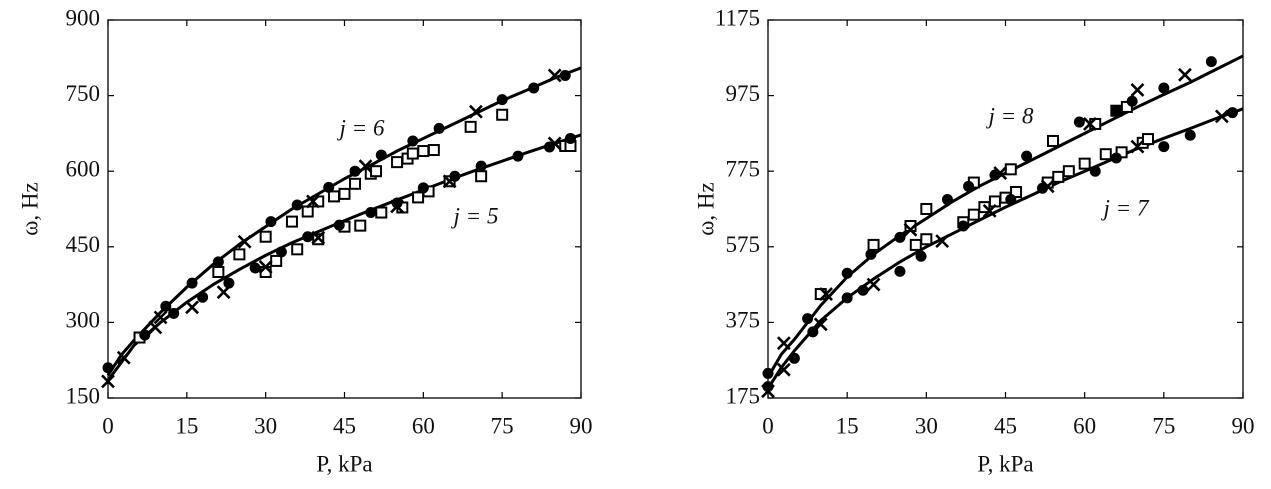 This screenshot has height=489, width=1271. Describe the element at coordinates (83, 168) in the screenshot. I see `y-tick-label: 600` at that location.